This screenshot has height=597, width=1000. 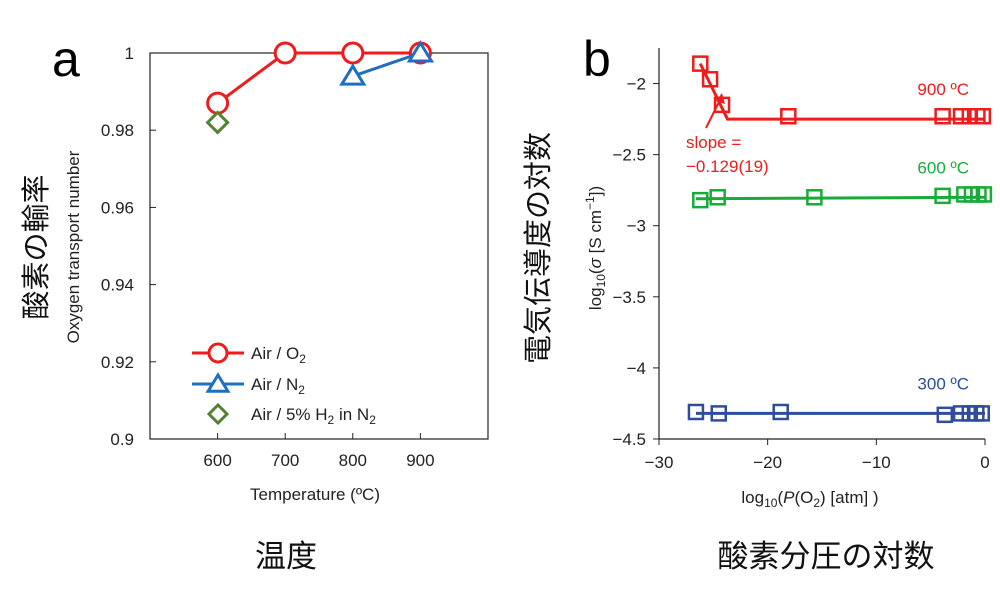 I want to click on panel-b-x-ticks: −30 −20 −10 0, so click(x=817, y=455).